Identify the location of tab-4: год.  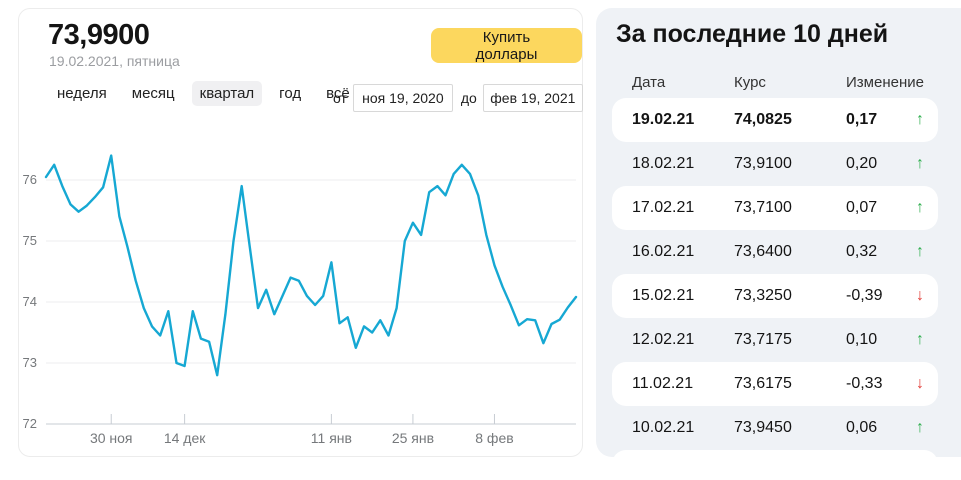
(290, 93).